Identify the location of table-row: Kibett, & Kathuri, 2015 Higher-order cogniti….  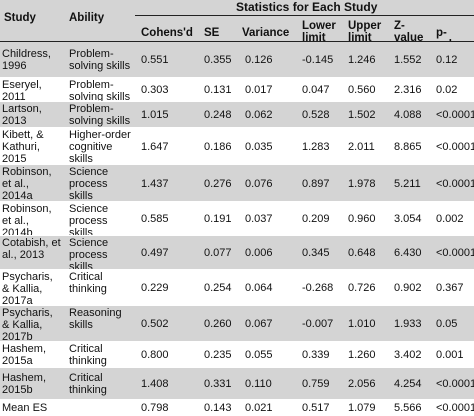
(237, 146).